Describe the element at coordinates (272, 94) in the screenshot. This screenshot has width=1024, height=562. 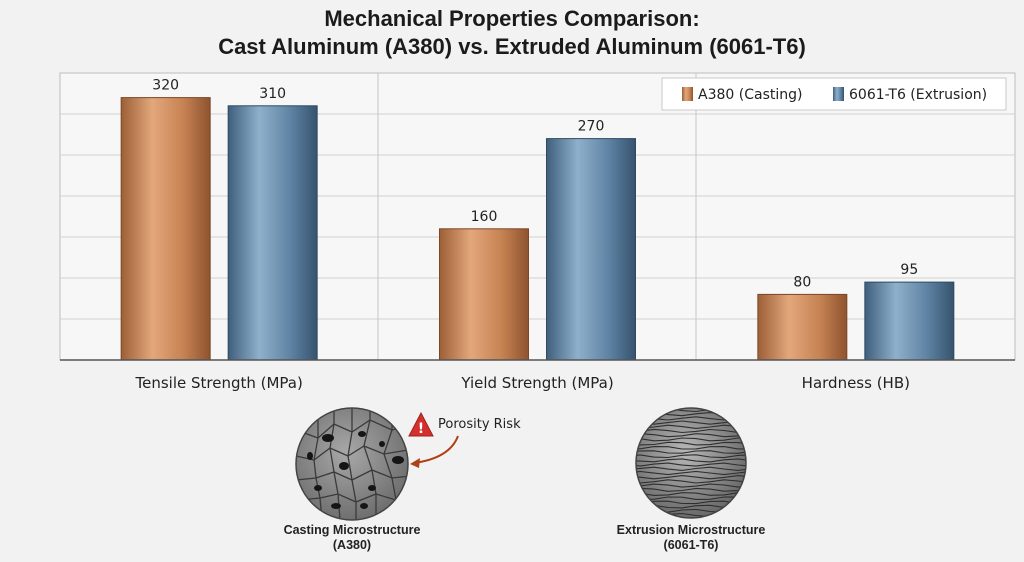
I see `data-label: 310` at that location.